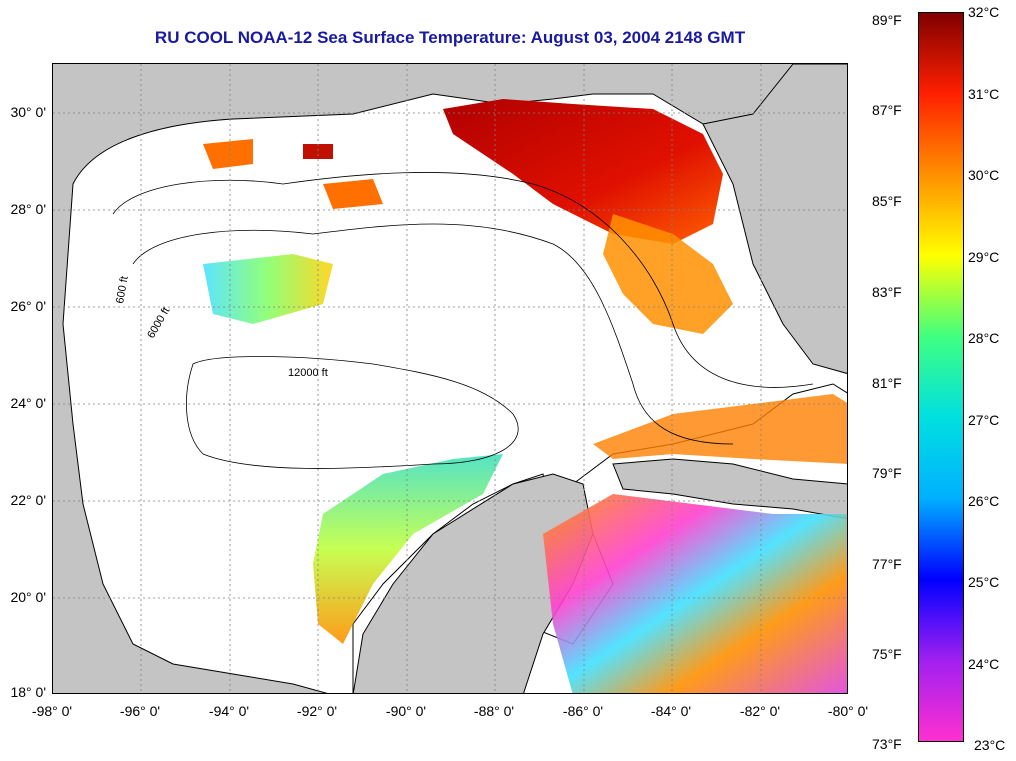 The image size is (1016, 761). What do you see at coordinates (228, 154) in the screenshot?
I see `sst-patch-nw` at bounding box center [228, 154].